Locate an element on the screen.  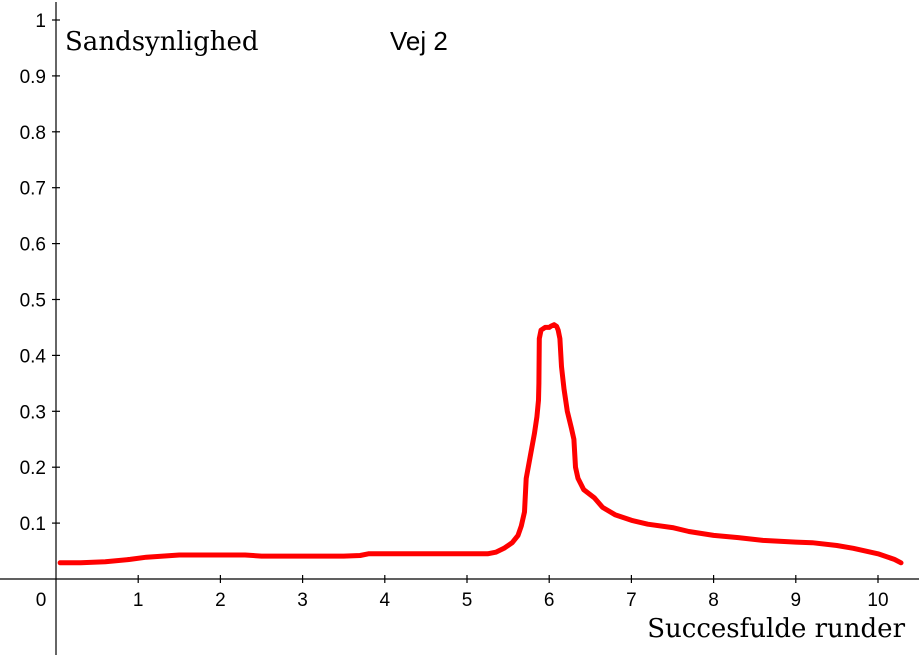
y-tick-label: 0.2 is located at coordinates (33, 468).